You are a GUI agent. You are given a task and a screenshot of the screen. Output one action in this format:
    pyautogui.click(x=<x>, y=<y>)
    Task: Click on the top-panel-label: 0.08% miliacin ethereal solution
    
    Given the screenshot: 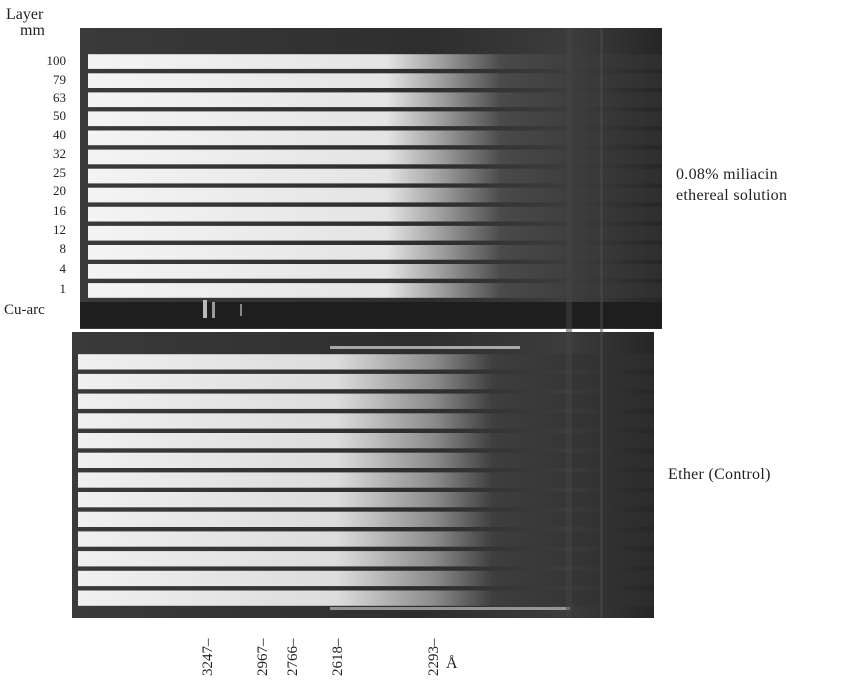 What is the action you would take?
    pyautogui.click(x=731, y=185)
    